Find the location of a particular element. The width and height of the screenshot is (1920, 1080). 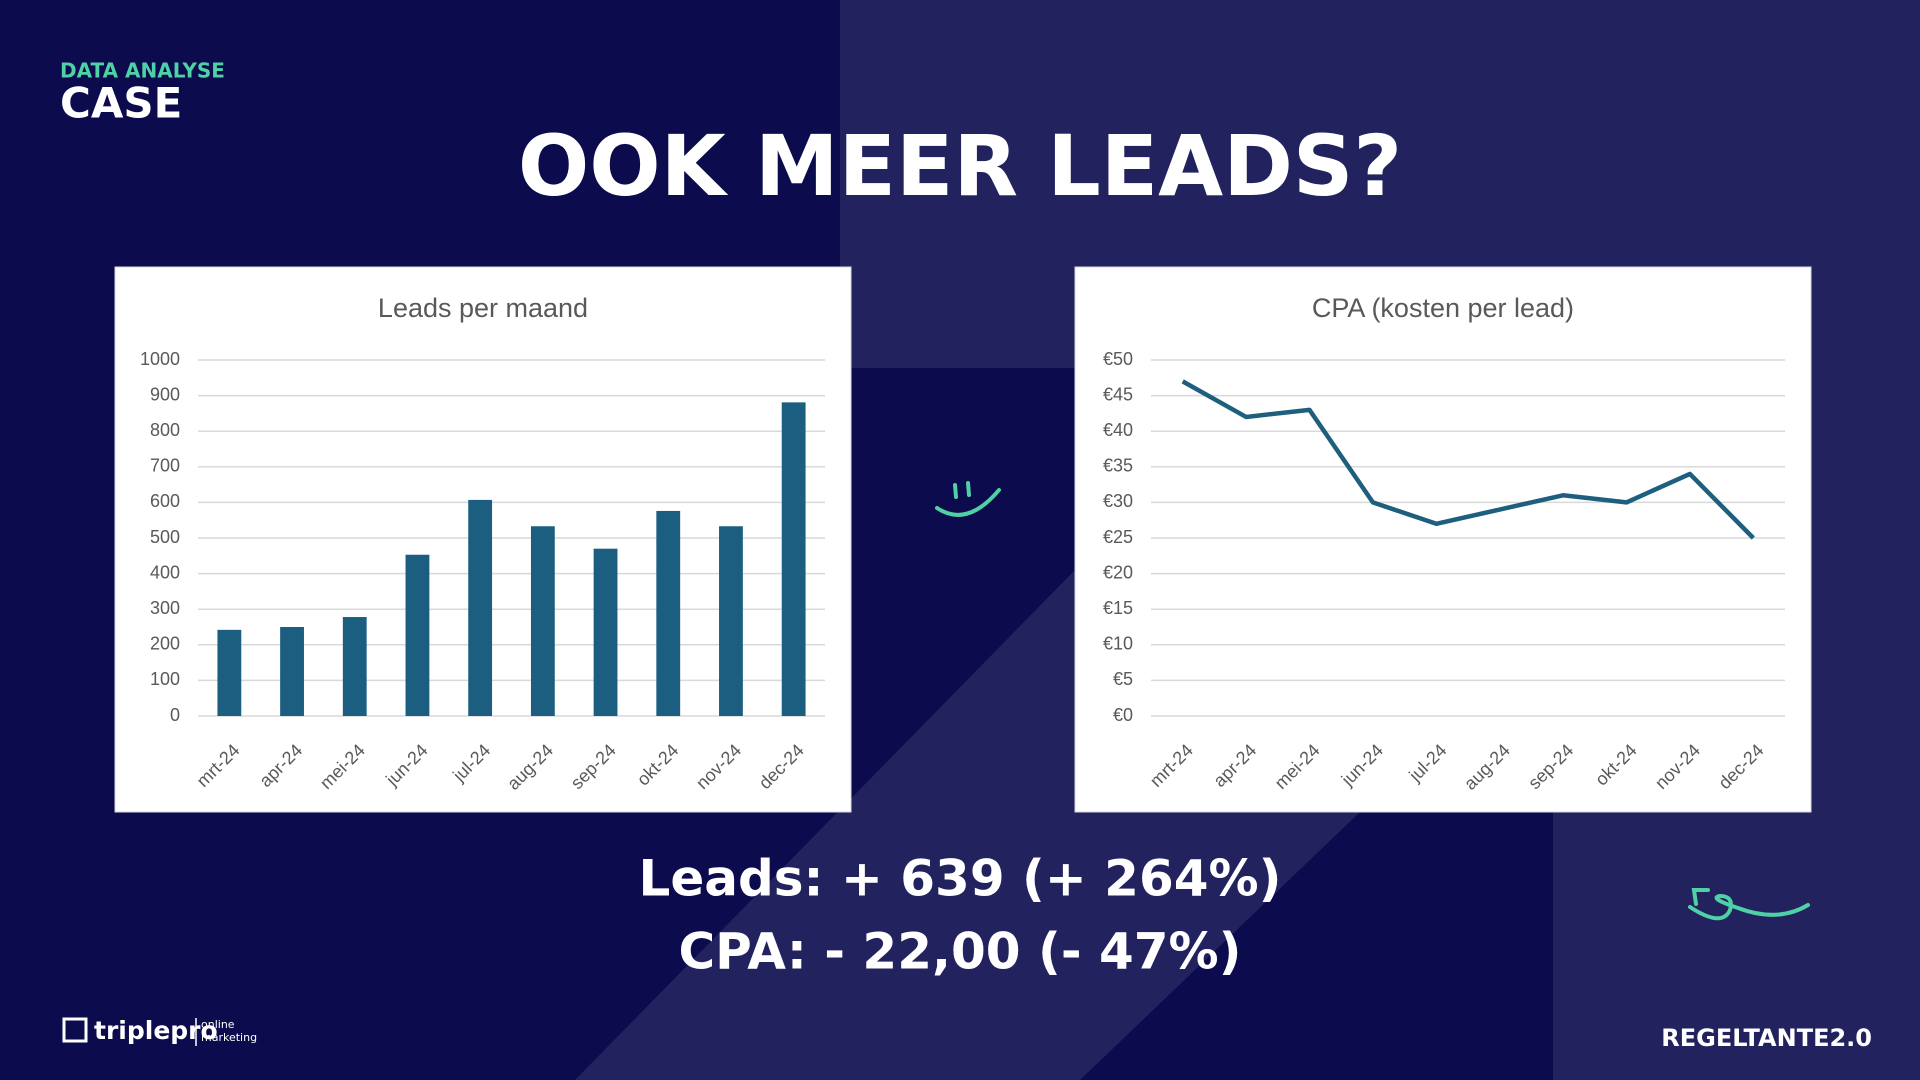

brand-name: triplepro is located at coordinates (156, 1030).